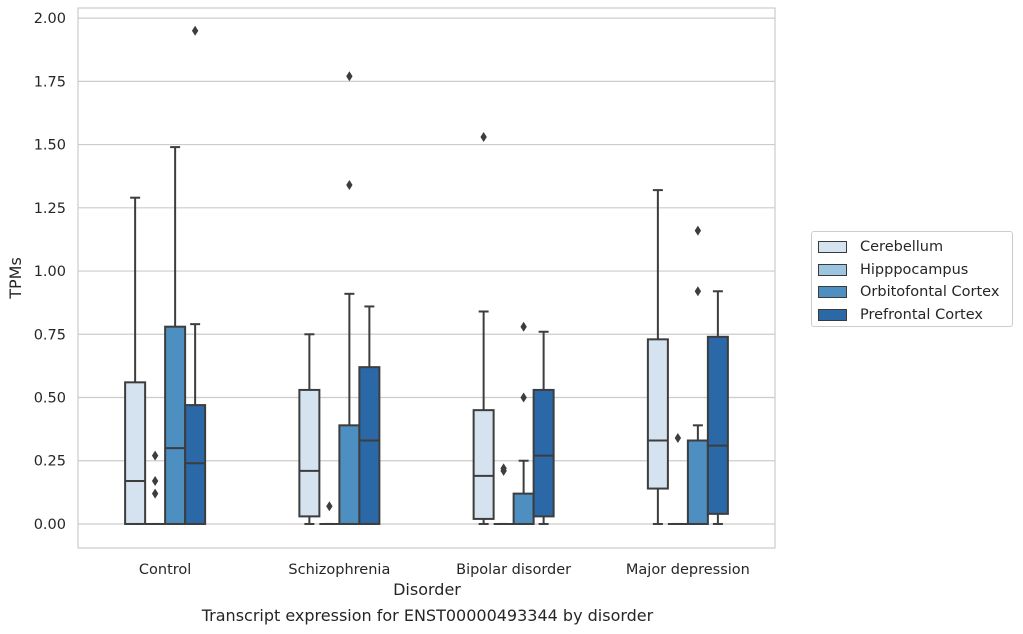  Describe the element at coordinates (165, 570) in the screenshot. I see `x-tick-label: Control` at that location.